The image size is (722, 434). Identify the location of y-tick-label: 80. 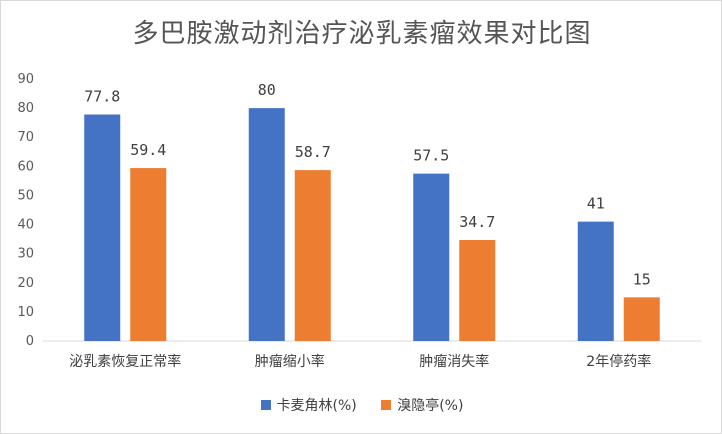
(25, 108).